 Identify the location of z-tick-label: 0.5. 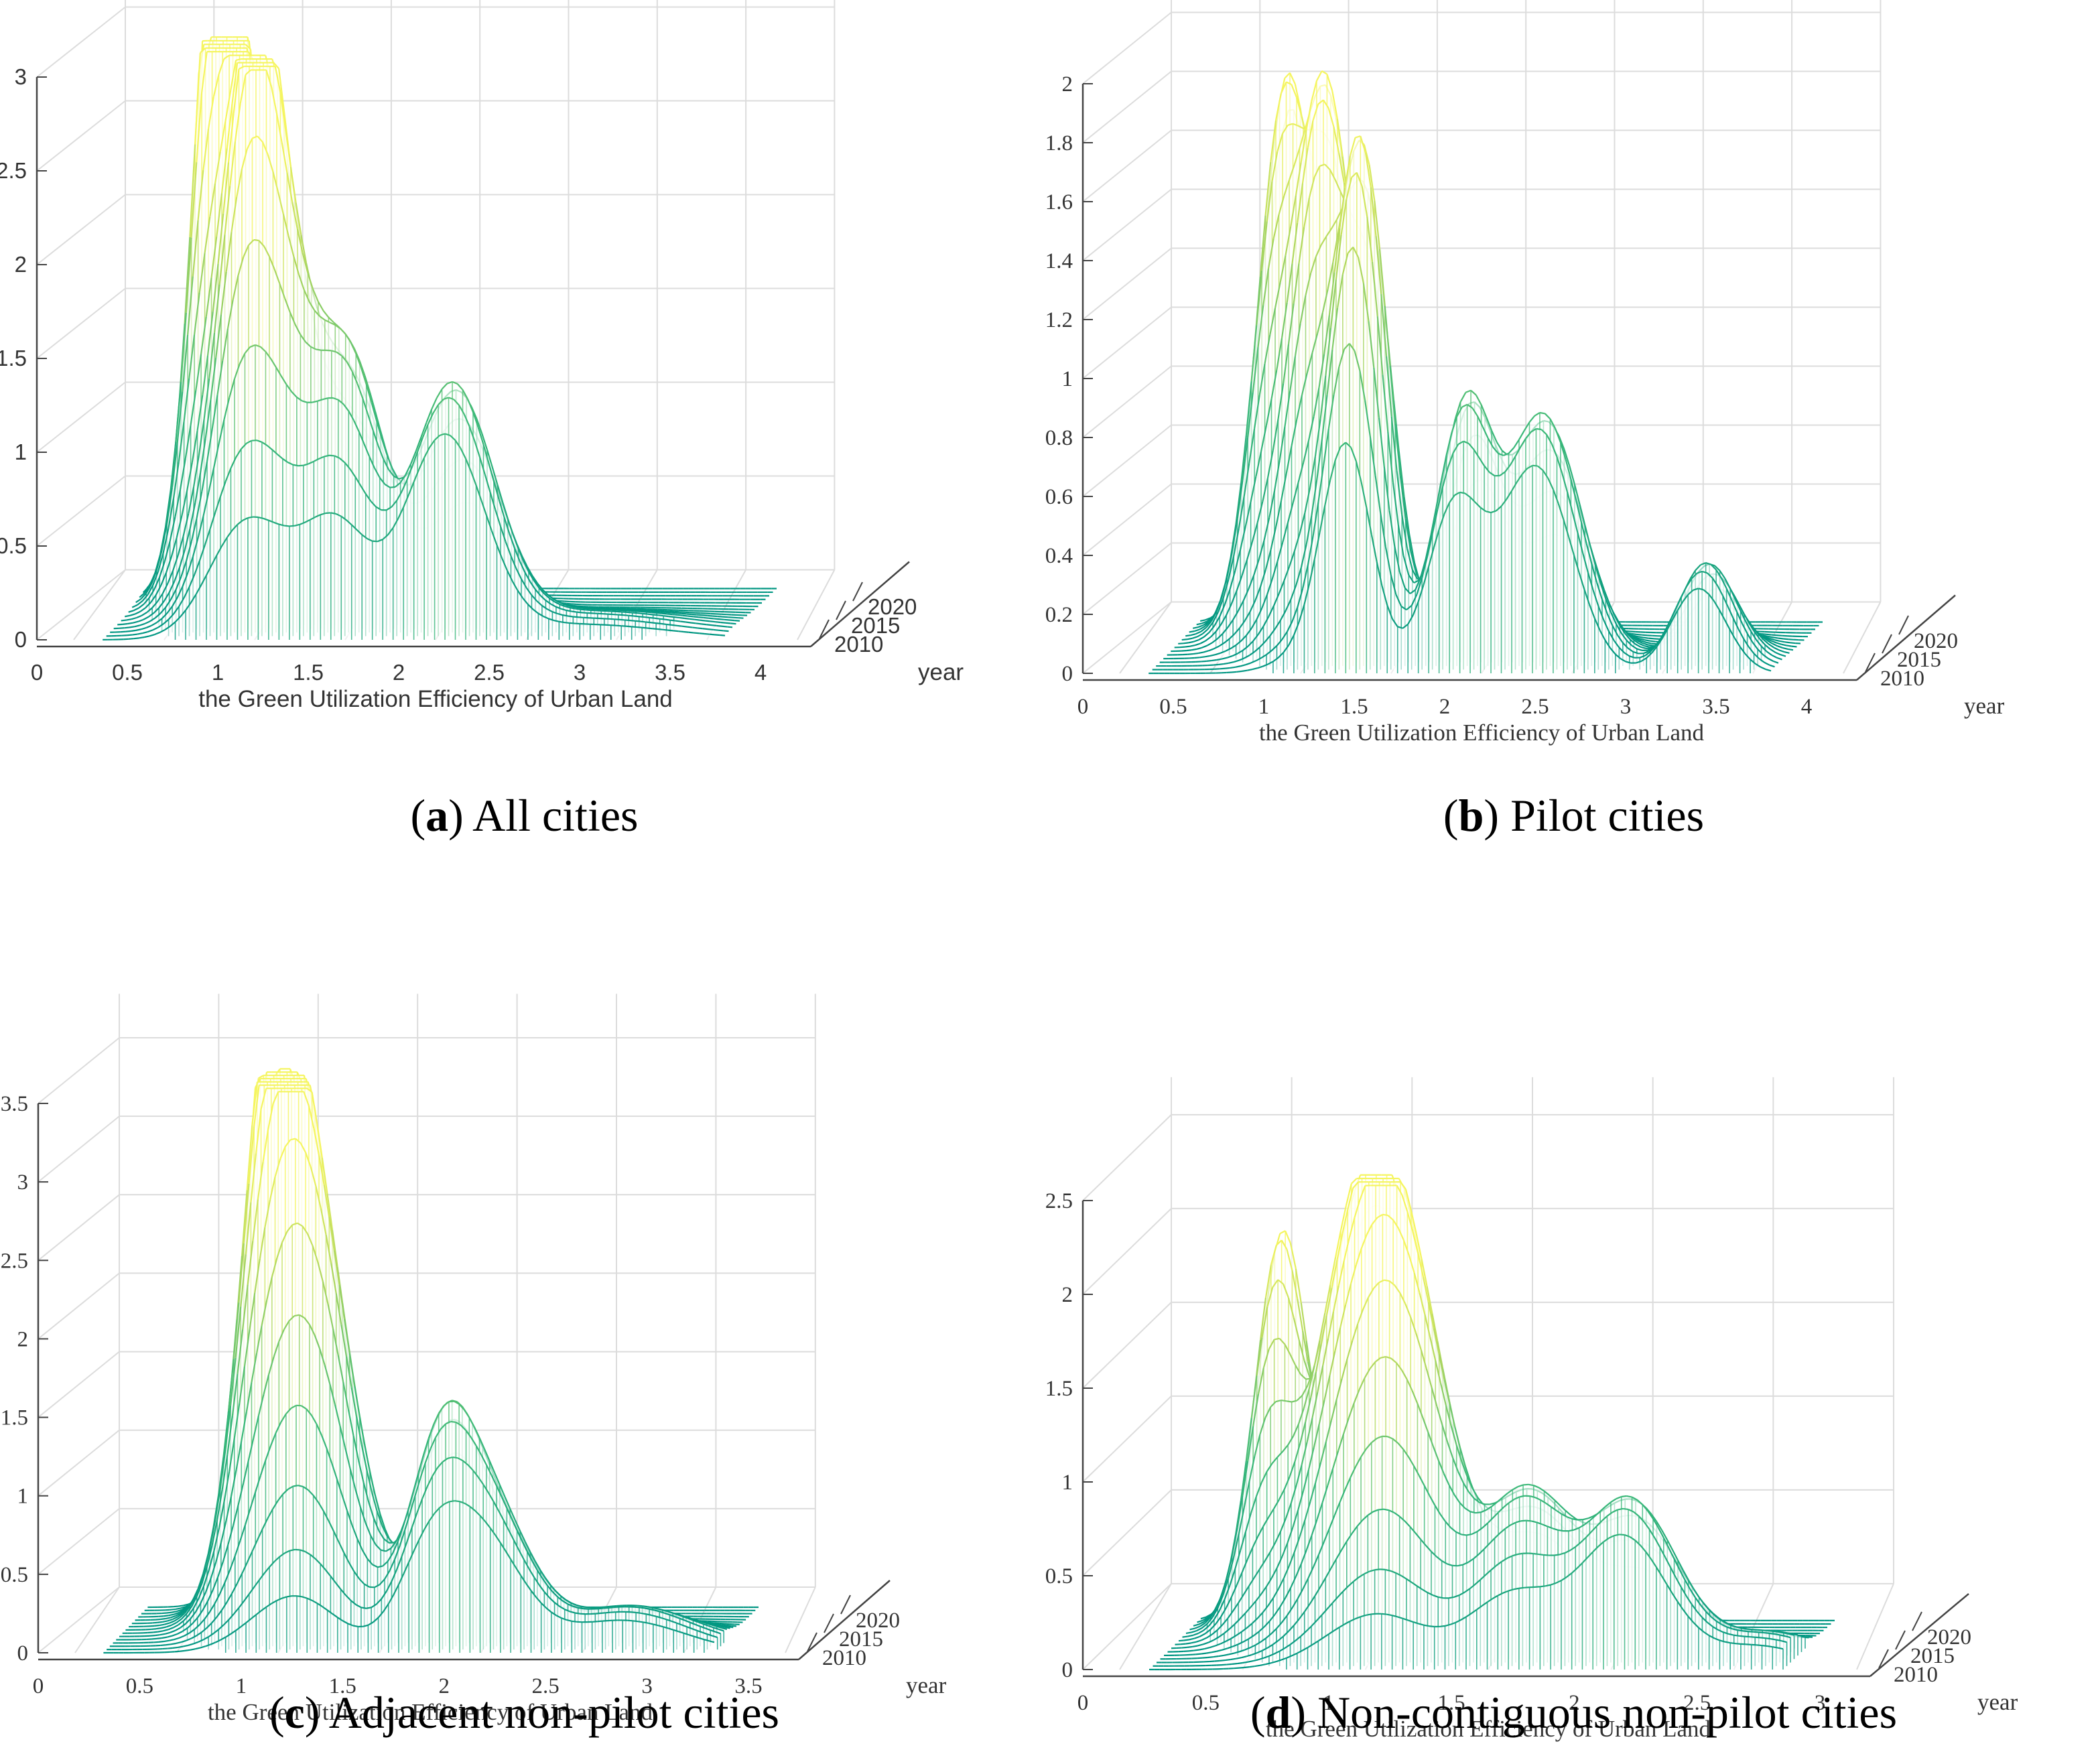
(14, 545).